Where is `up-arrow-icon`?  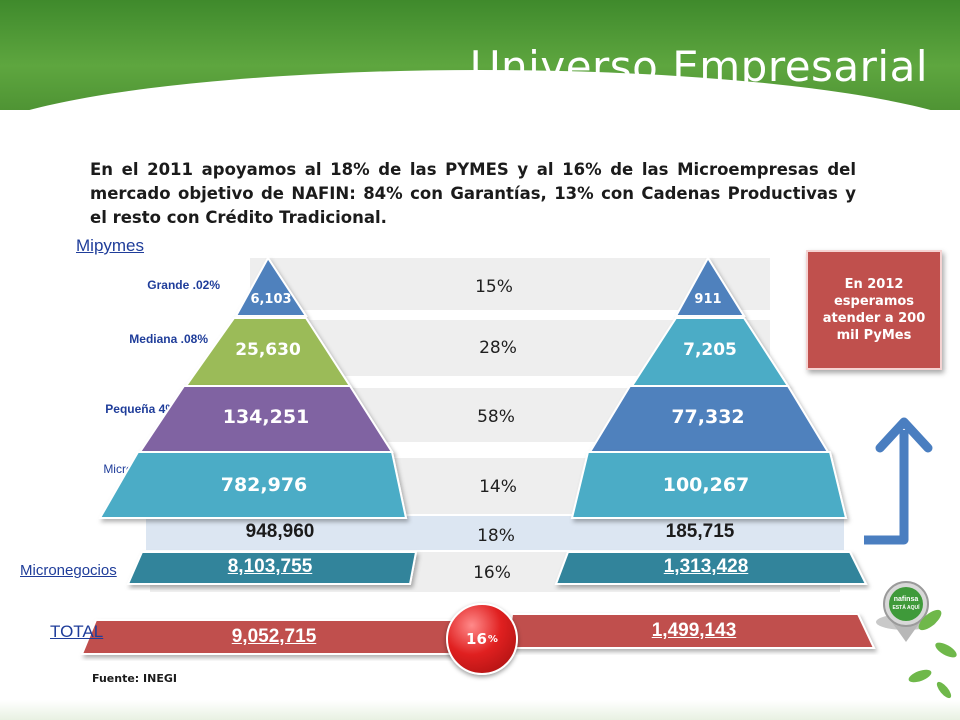
up-arrow-icon is located at coordinates (886, 487).